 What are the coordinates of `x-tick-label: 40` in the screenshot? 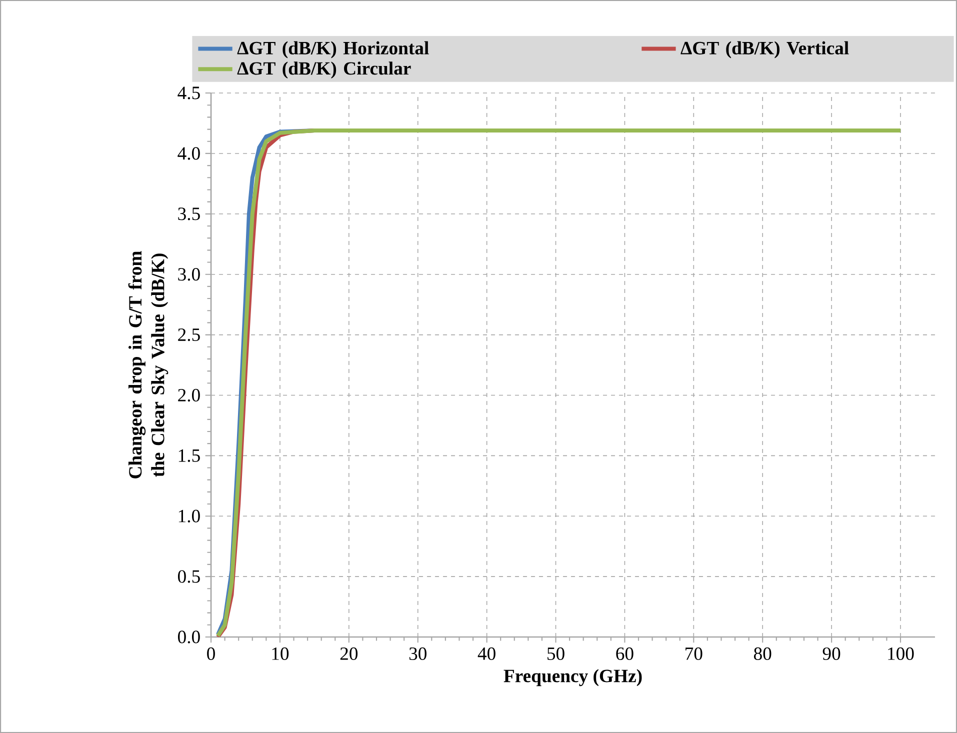 It's located at (487, 653).